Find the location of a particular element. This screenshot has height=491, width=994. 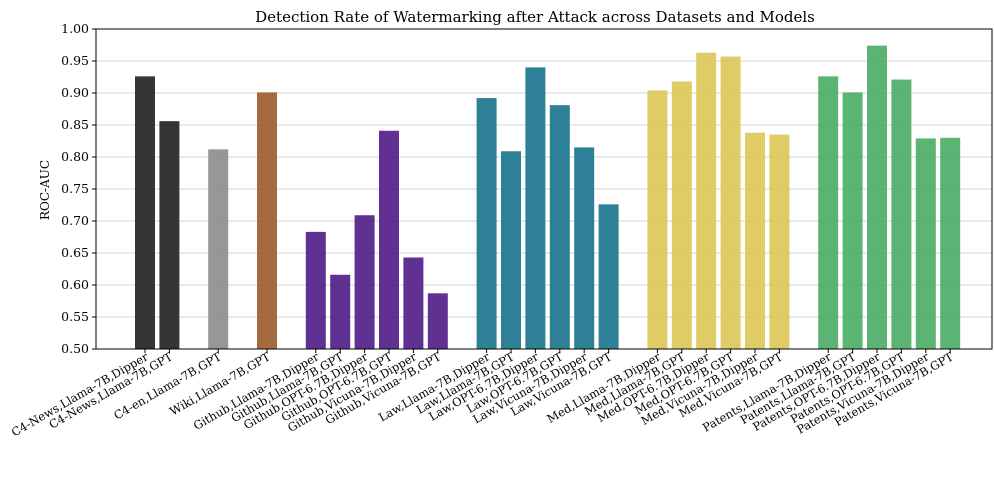

y-tick-label: 0.80 is located at coordinates (75, 156).